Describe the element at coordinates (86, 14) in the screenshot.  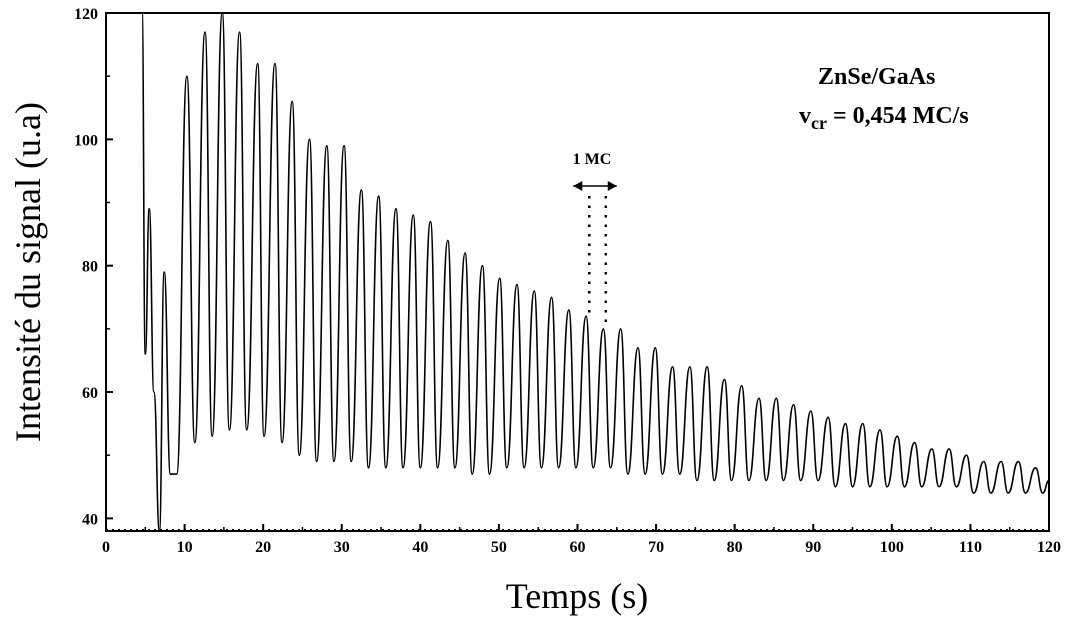
I see `y-tick-label: 120` at that location.